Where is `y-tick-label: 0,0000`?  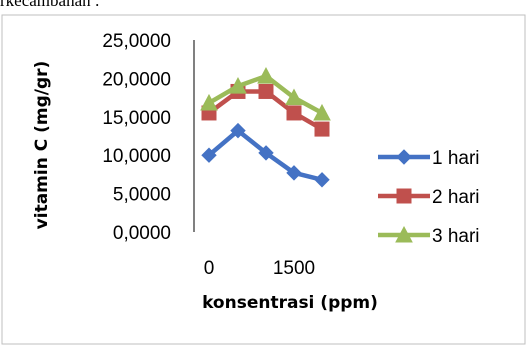 y-tick-label: 0,0000 is located at coordinates (142, 233).